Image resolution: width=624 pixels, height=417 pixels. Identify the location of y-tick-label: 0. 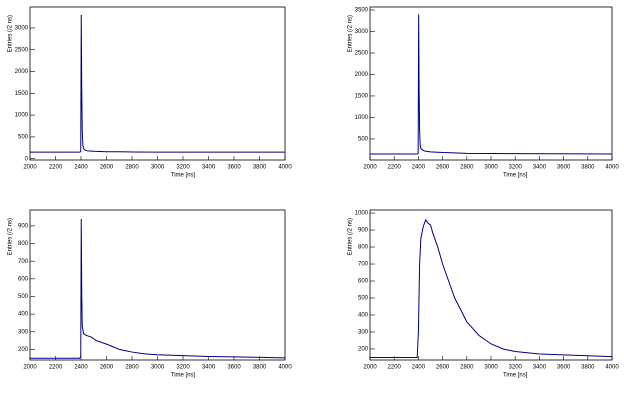
(27, 159).